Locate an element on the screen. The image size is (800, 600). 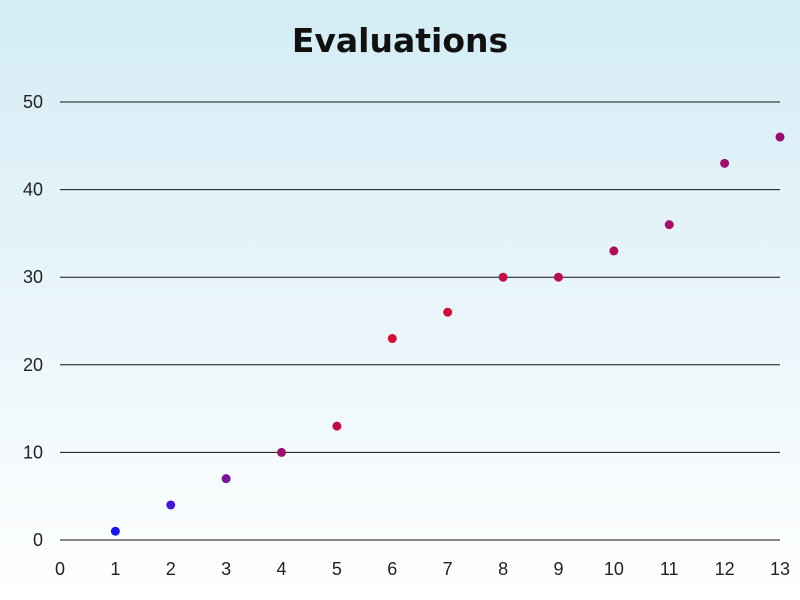
y-axis-ticks: 0 10 20 30 40 50 is located at coordinates (33, 321).